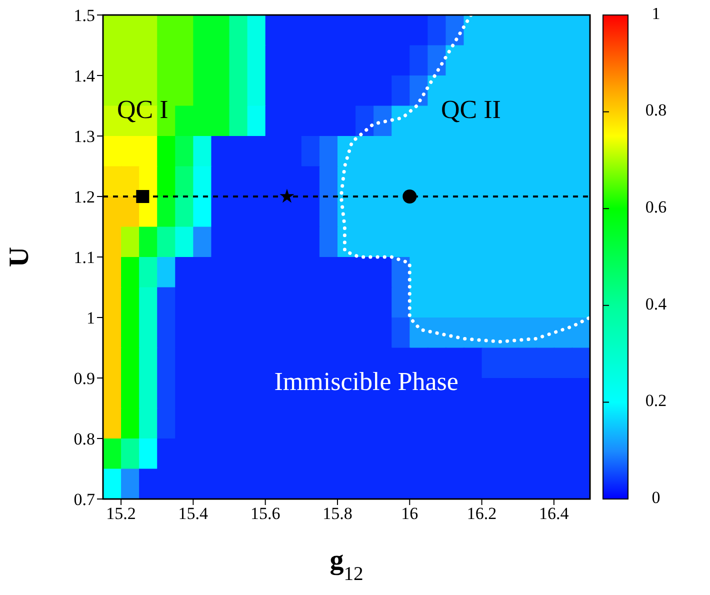 The image size is (710, 595). I want to click on color-bar-label: 0.4, so click(656, 304).